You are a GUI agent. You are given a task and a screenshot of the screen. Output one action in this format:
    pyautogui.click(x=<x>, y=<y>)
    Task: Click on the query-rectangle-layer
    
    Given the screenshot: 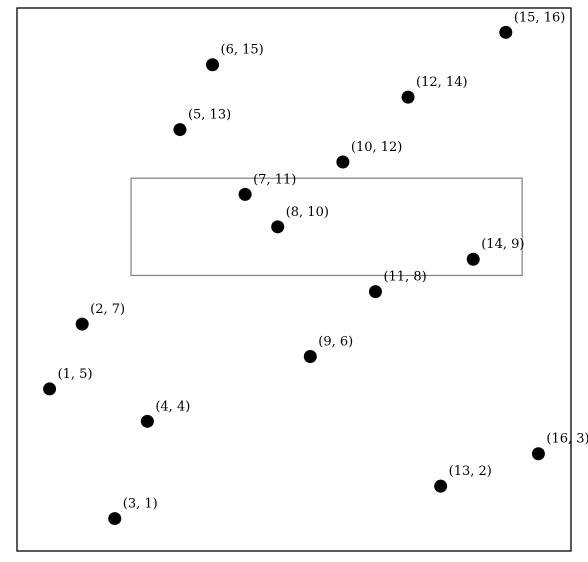 What is the action you would take?
    pyautogui.click(x=326, y=227)
    